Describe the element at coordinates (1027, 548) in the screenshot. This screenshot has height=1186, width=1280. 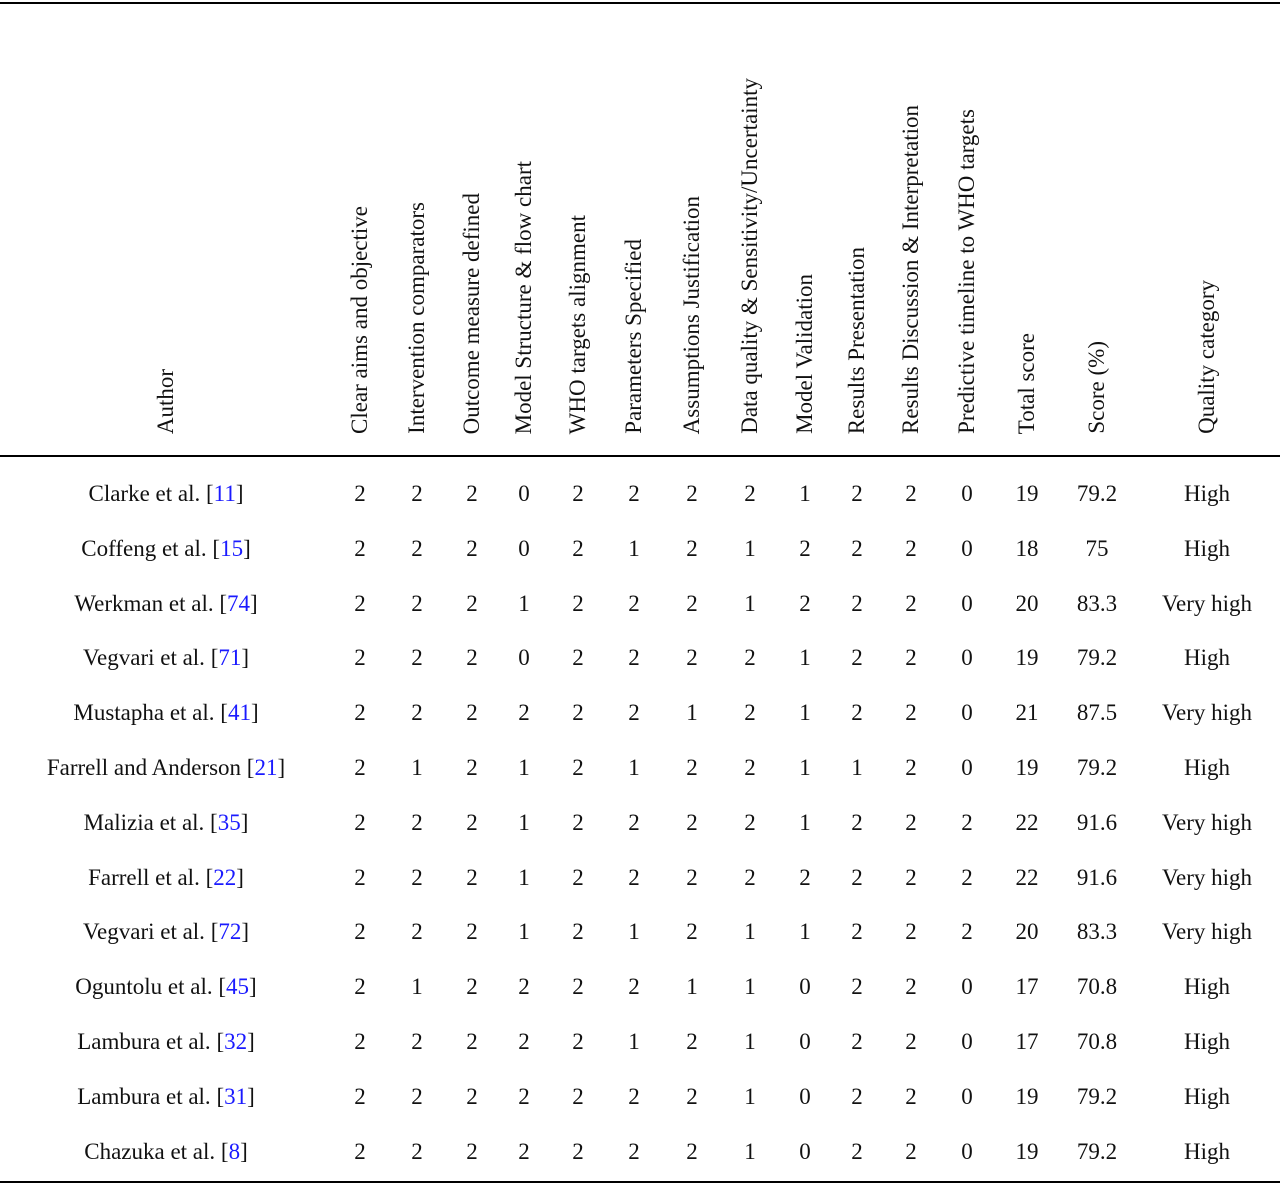
I see `total-score-cell: 18` at that location.